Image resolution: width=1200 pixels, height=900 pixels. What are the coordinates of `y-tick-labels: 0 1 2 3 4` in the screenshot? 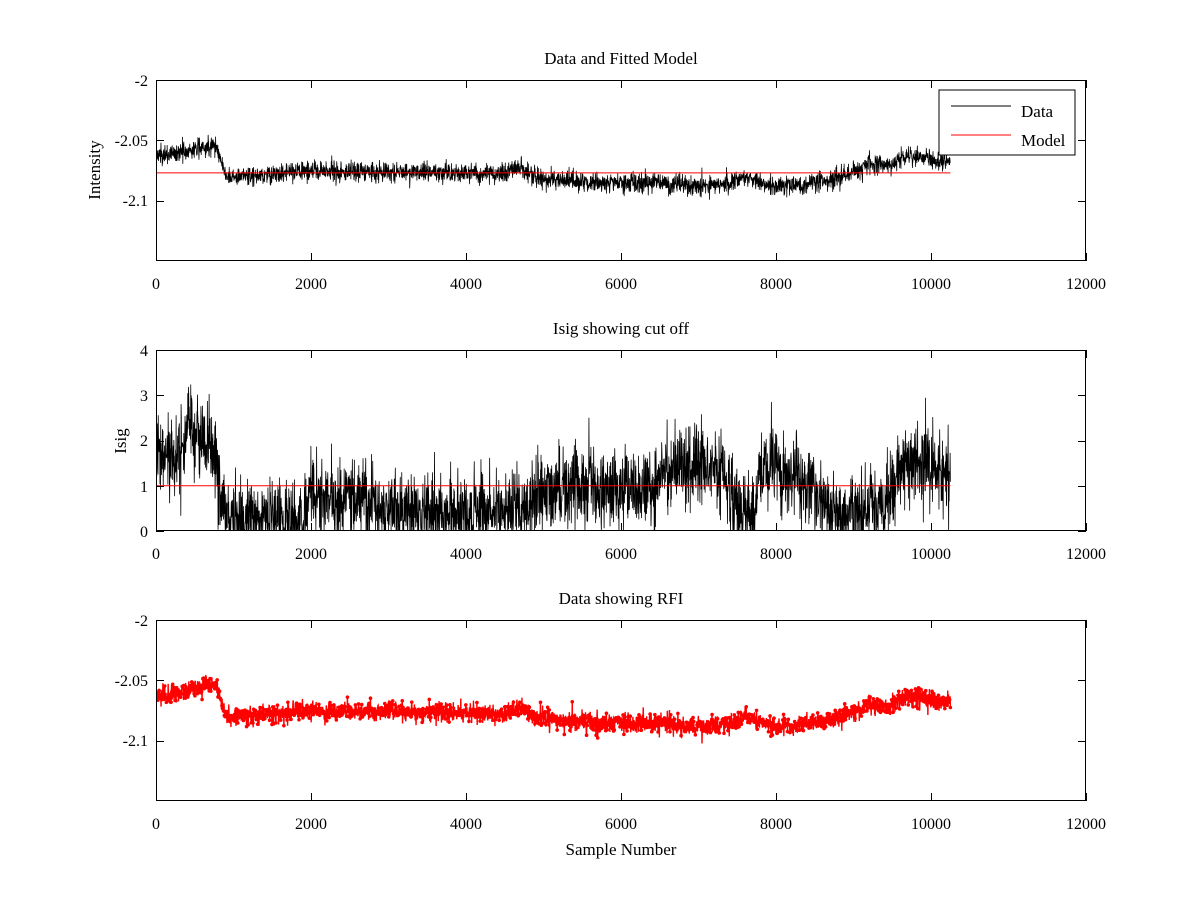 It's located at (144, 442).